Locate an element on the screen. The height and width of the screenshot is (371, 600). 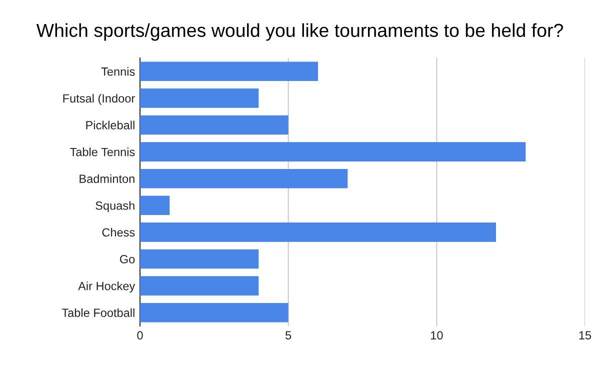
x-tick-label: 15 is located at coordinates (585, 335).